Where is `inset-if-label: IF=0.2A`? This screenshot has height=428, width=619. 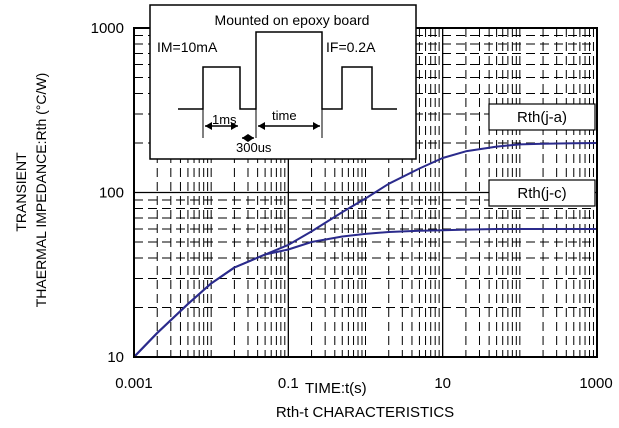
inset-if-label: IF=0.2A is located at coordinates (351, 47).